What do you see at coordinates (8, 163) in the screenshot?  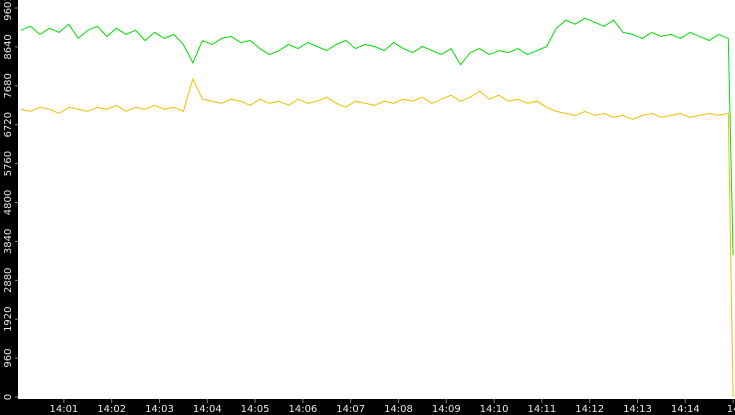 I see `y-tick-label: 5760` at bounding box center [8, 163].